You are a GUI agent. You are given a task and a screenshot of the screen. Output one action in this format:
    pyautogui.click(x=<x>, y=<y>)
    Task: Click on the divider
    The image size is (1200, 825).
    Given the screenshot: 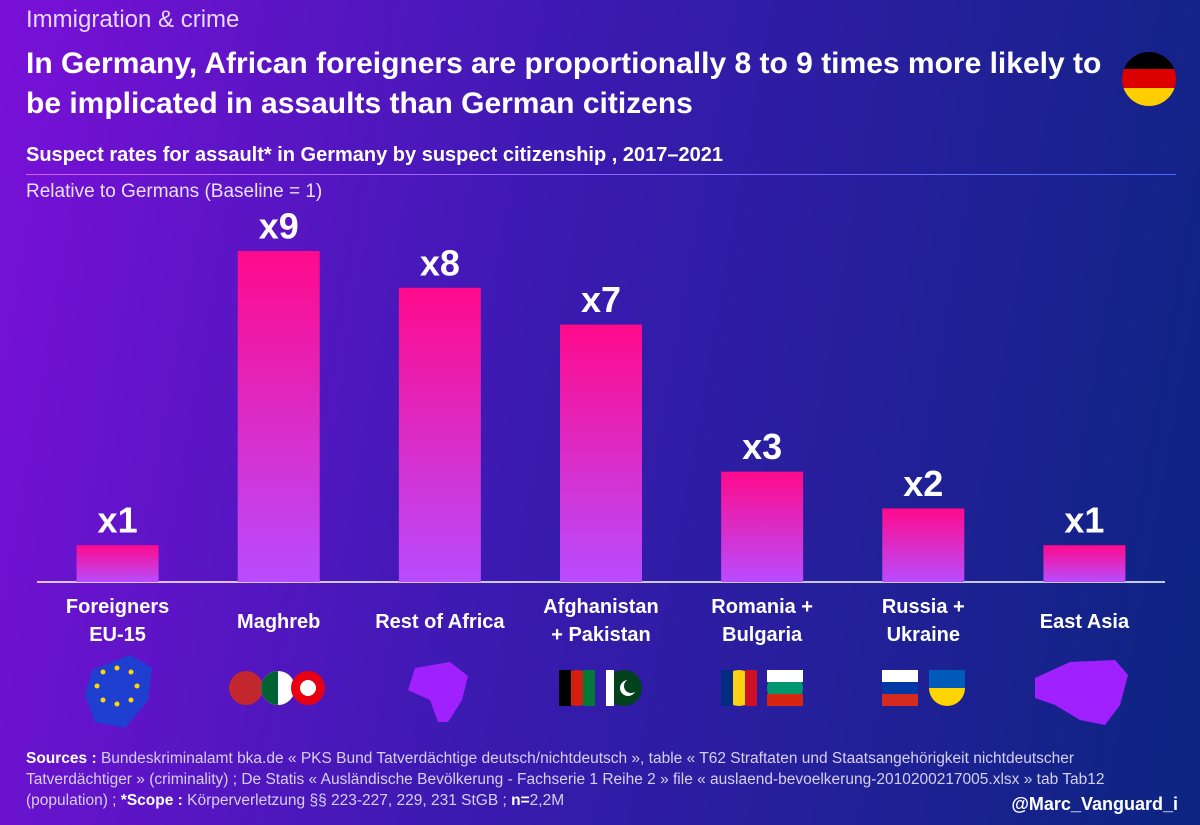 What is the action you would take?
    pyautogui.click(x=601, y=174)
    